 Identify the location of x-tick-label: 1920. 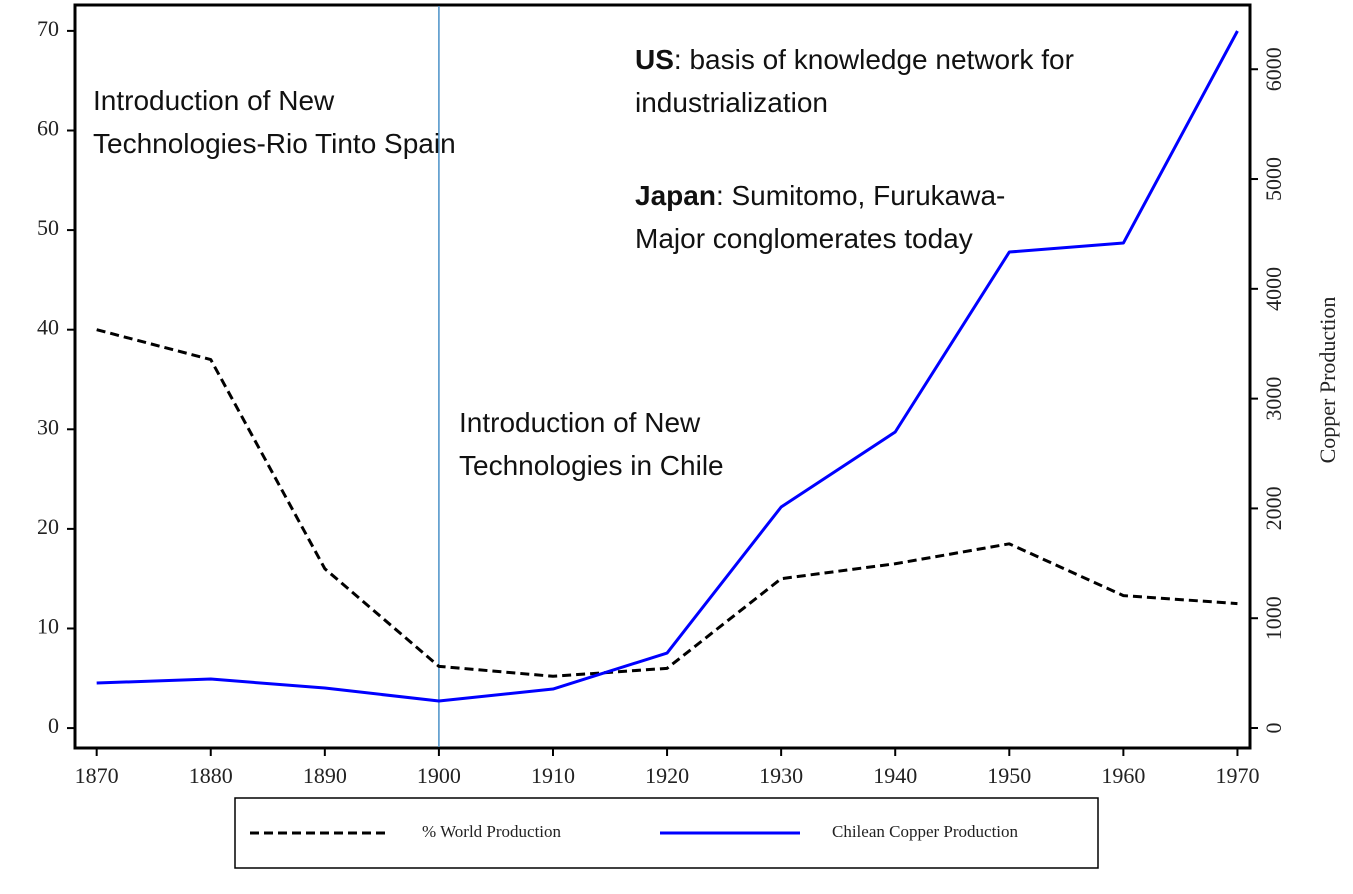
(667, 775).